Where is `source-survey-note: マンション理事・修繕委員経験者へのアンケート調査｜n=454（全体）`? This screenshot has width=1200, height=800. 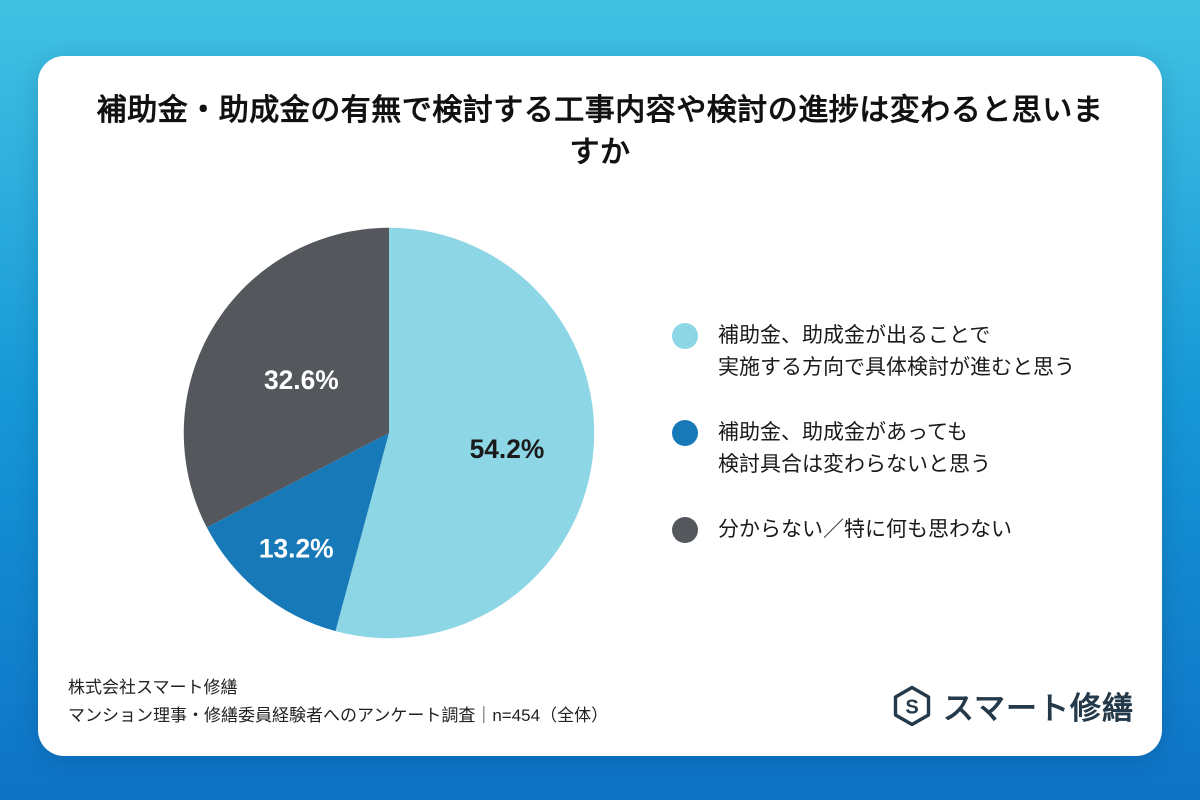 source-survey-note: マンション理事・修繕委員経験者へのアンケート調査｜n=454（全体） is located at coordinates (338, 715).